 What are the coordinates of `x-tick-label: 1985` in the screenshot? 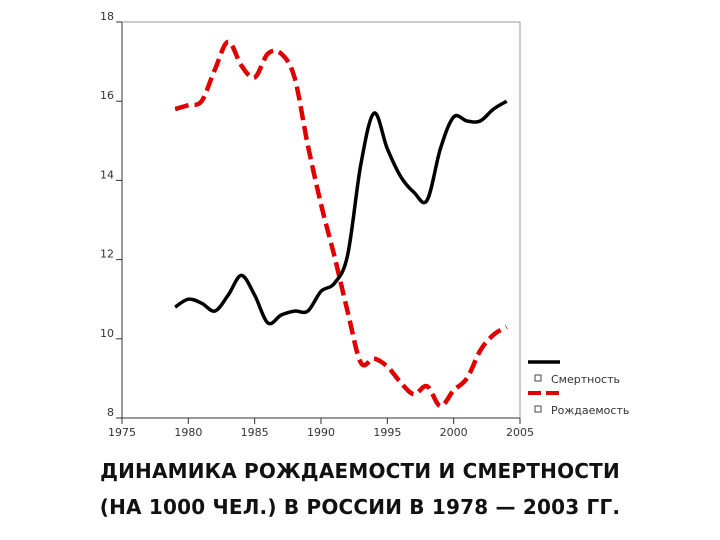 It's located at (255, 432).